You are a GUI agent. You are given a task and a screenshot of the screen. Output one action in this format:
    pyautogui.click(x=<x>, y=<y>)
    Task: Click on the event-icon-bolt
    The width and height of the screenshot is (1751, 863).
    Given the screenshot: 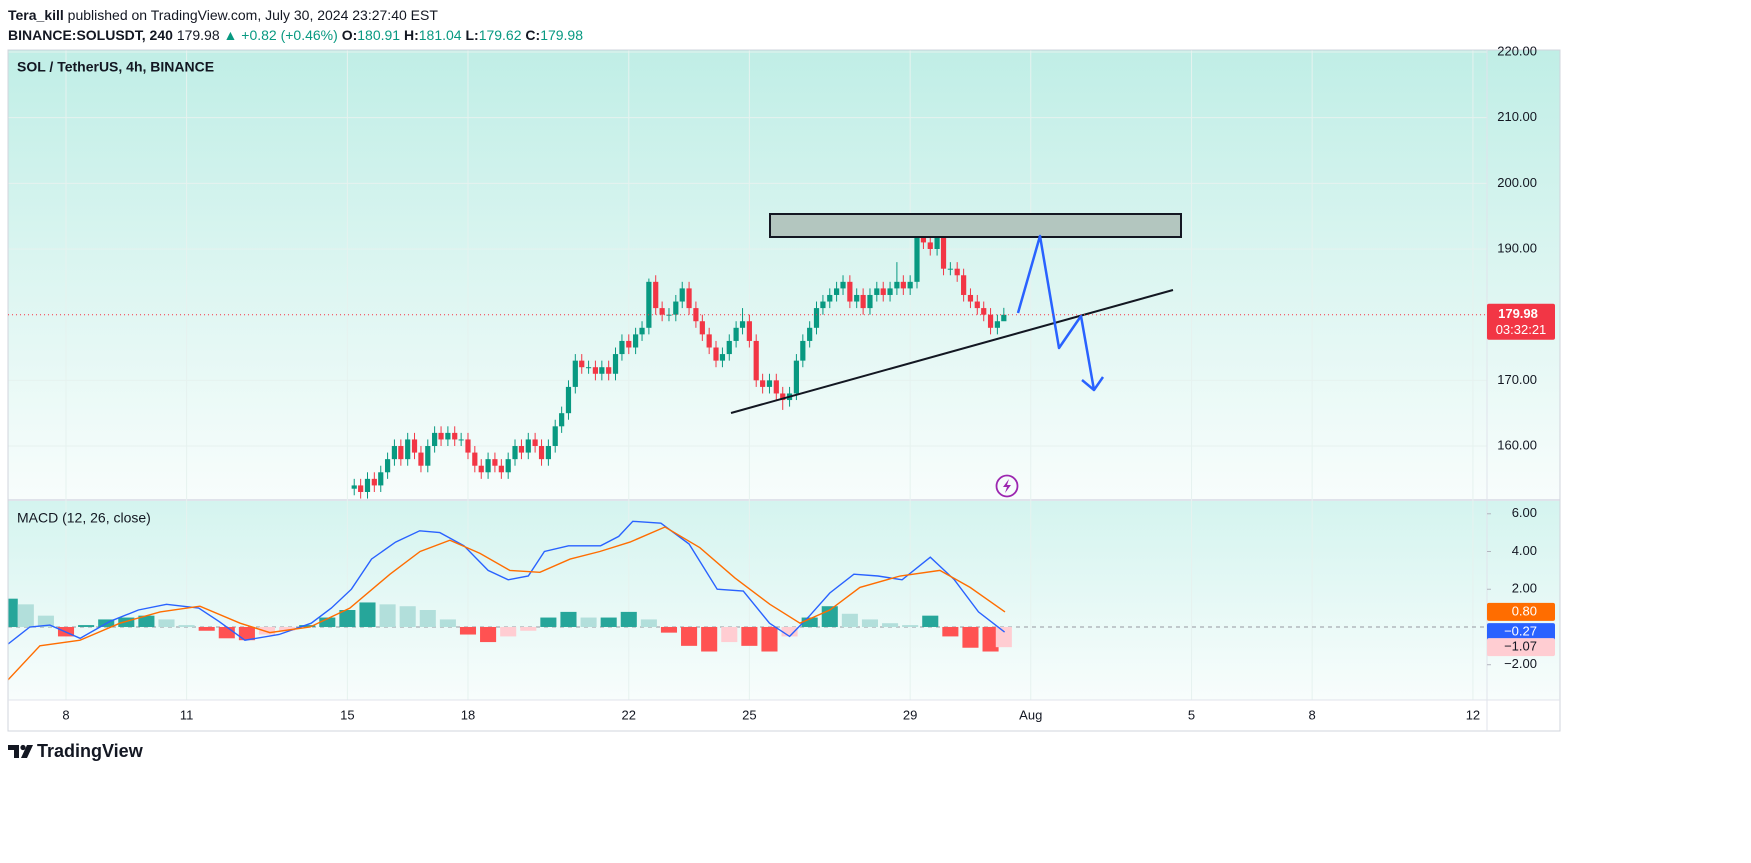 What is the action you would take?
    pyautogui.click(x=1007, y=486)
    